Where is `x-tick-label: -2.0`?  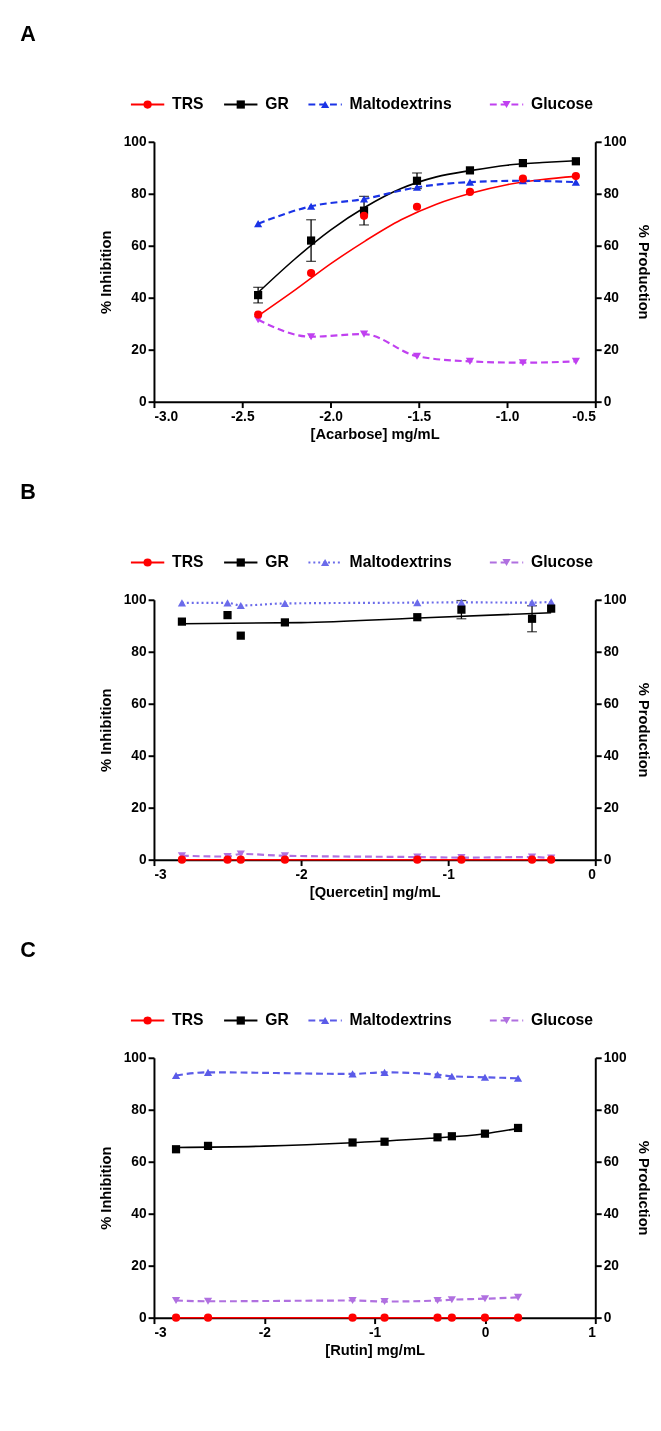 x-tick-label: -2.0 is located at coordinates (331, 416).